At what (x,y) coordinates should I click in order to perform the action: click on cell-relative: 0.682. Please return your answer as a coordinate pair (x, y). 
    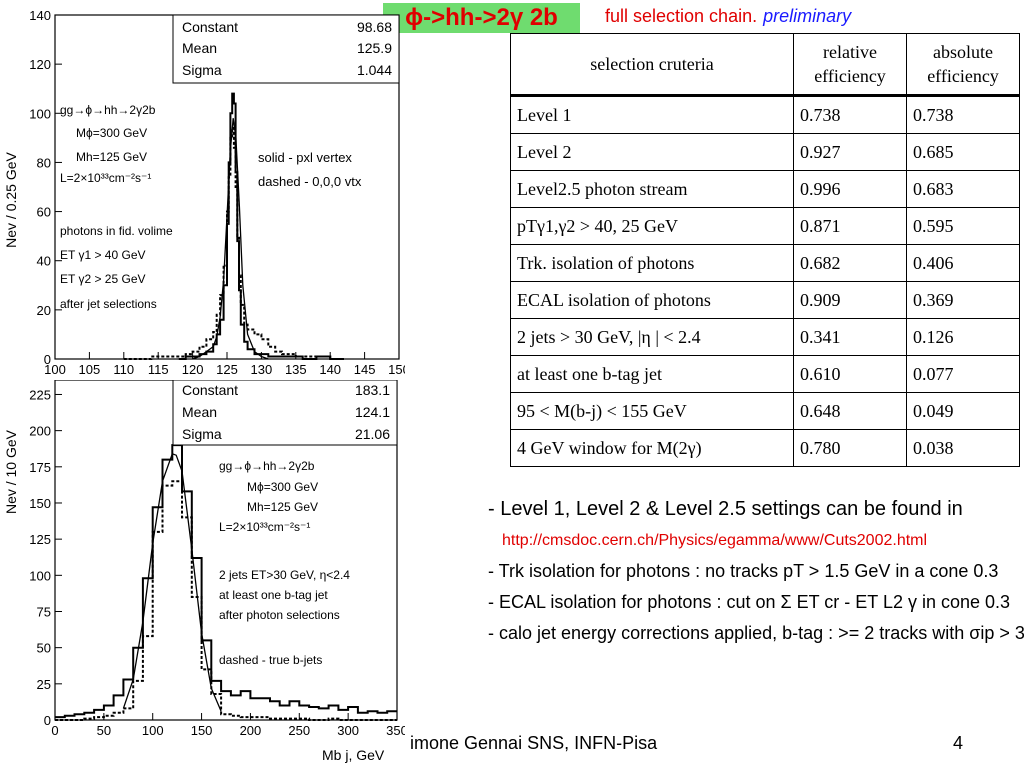
    Looking at the image, I should click on (850, 263).